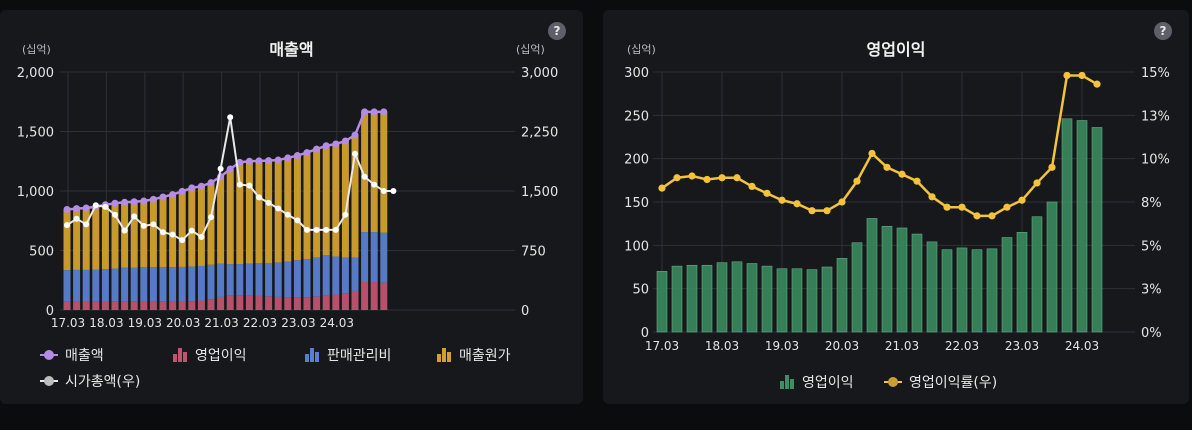 Image resolution: width=1192 pixels, height=430 pixels. I want to click on y2-tick-label: 0%, so click(1151, 333).